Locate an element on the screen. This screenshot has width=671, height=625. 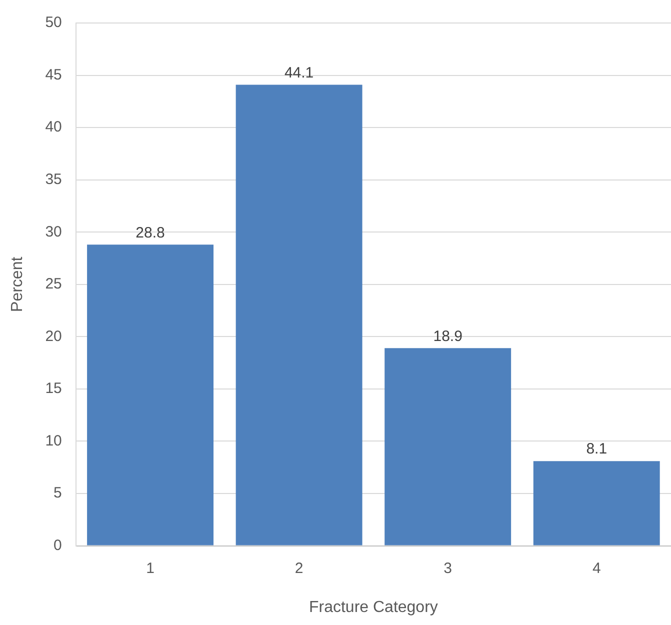
y-tick-label: 5 is located at coordinates (58, 493).